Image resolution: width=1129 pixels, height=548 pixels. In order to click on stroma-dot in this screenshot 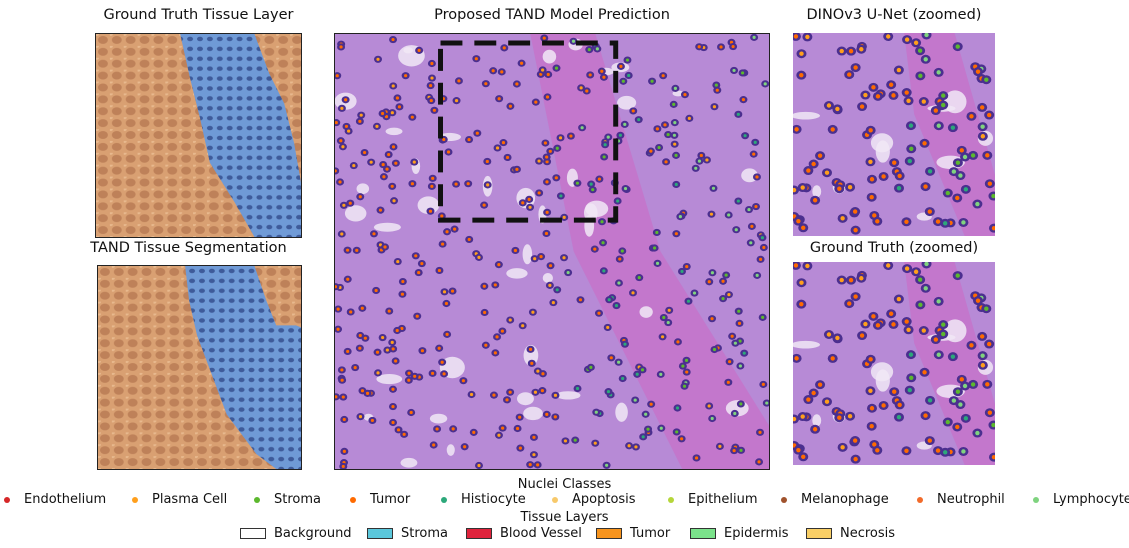, I will do `click(257, 499)`.